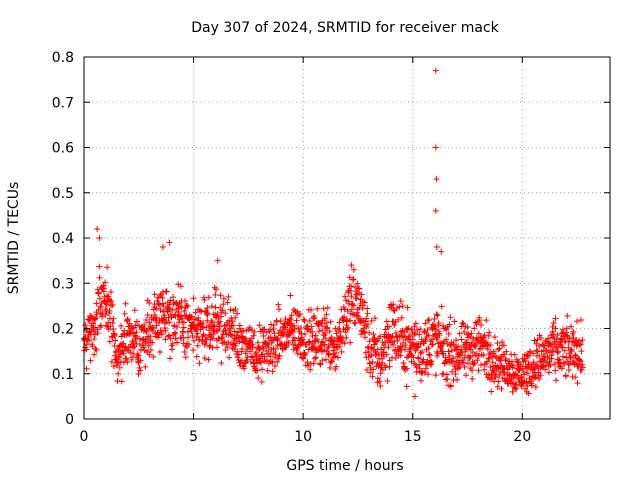  What do you see at coordinates (63, 330) in the screenshot?
I see `y-tick-label: 0.2` at bounding box center [63, 330].